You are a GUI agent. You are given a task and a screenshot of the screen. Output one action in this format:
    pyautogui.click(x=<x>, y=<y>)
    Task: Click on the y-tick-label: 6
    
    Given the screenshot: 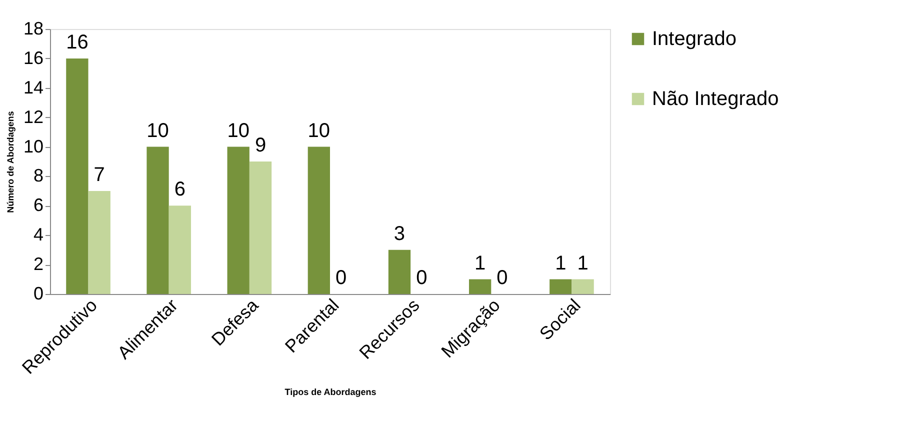 What is the action you would take?
    pyautogui.click(x=38, y=205)
    